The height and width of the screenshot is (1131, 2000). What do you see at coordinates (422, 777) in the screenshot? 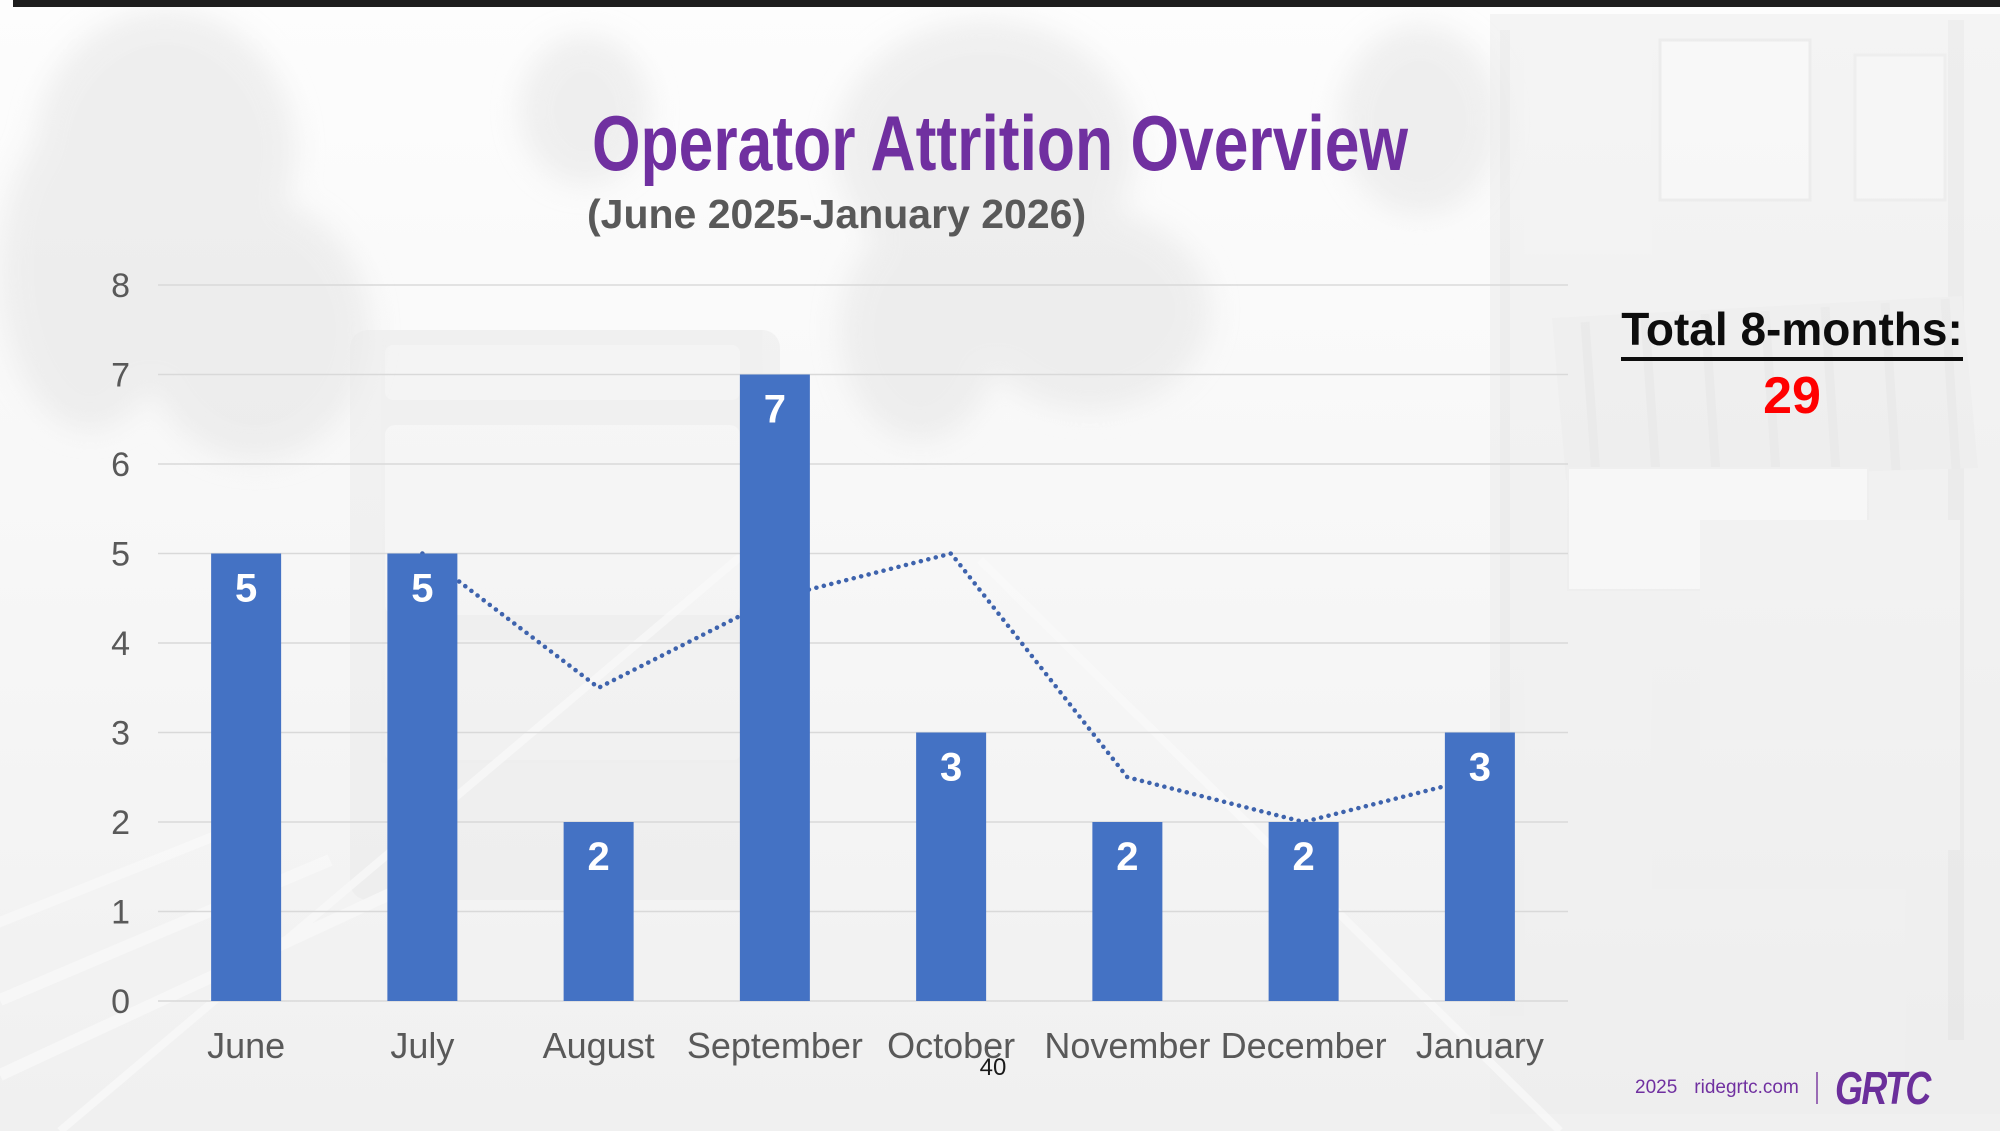
I see `bar-july` at bounding box center [422, 777].